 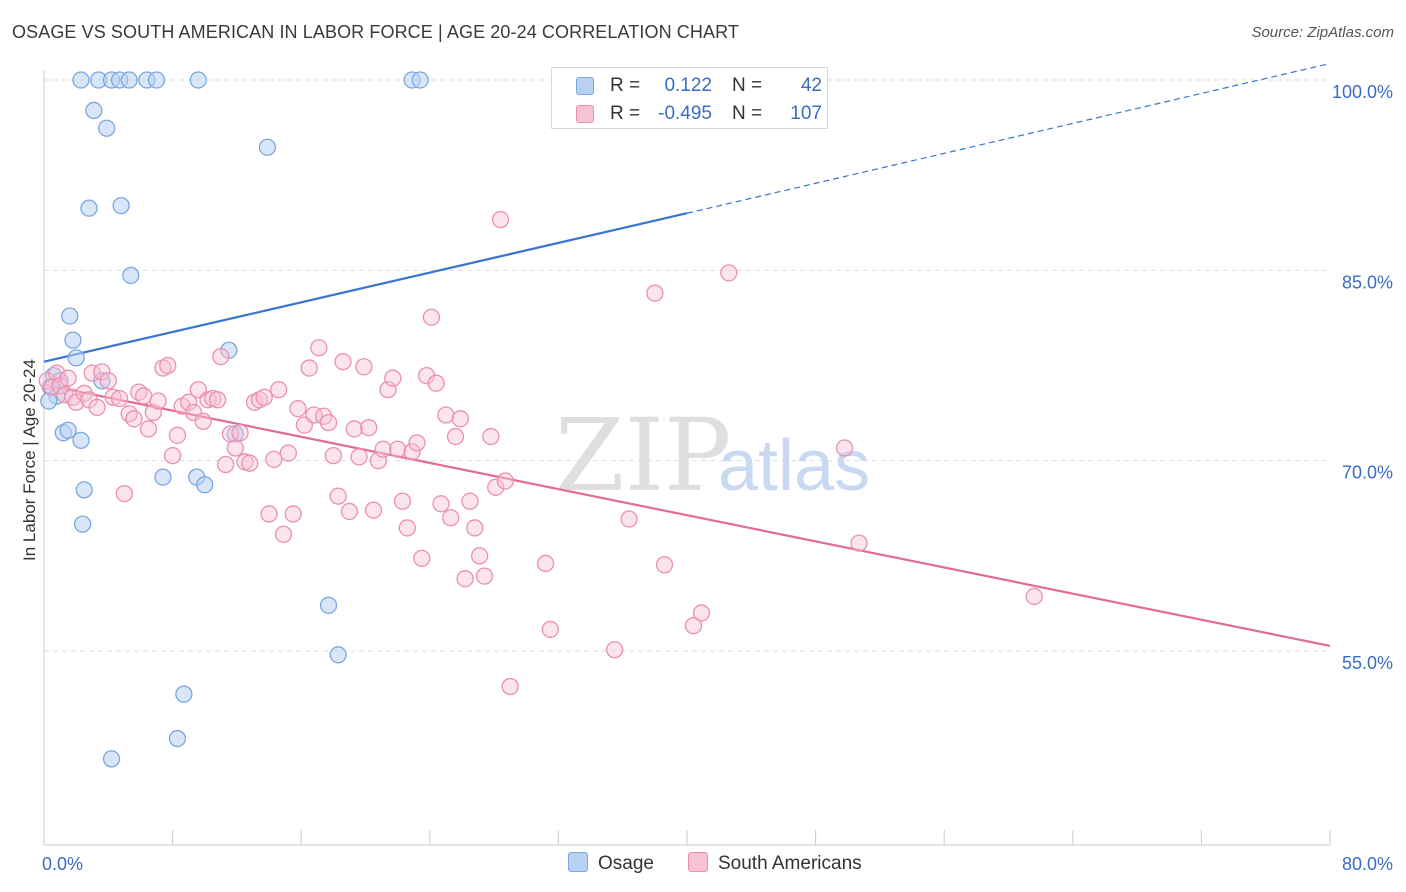 What do you see at coordinates (62, 864) in the screenshot?
I see `x-tick-label: 0.0%` at bounding box center [62, 864].